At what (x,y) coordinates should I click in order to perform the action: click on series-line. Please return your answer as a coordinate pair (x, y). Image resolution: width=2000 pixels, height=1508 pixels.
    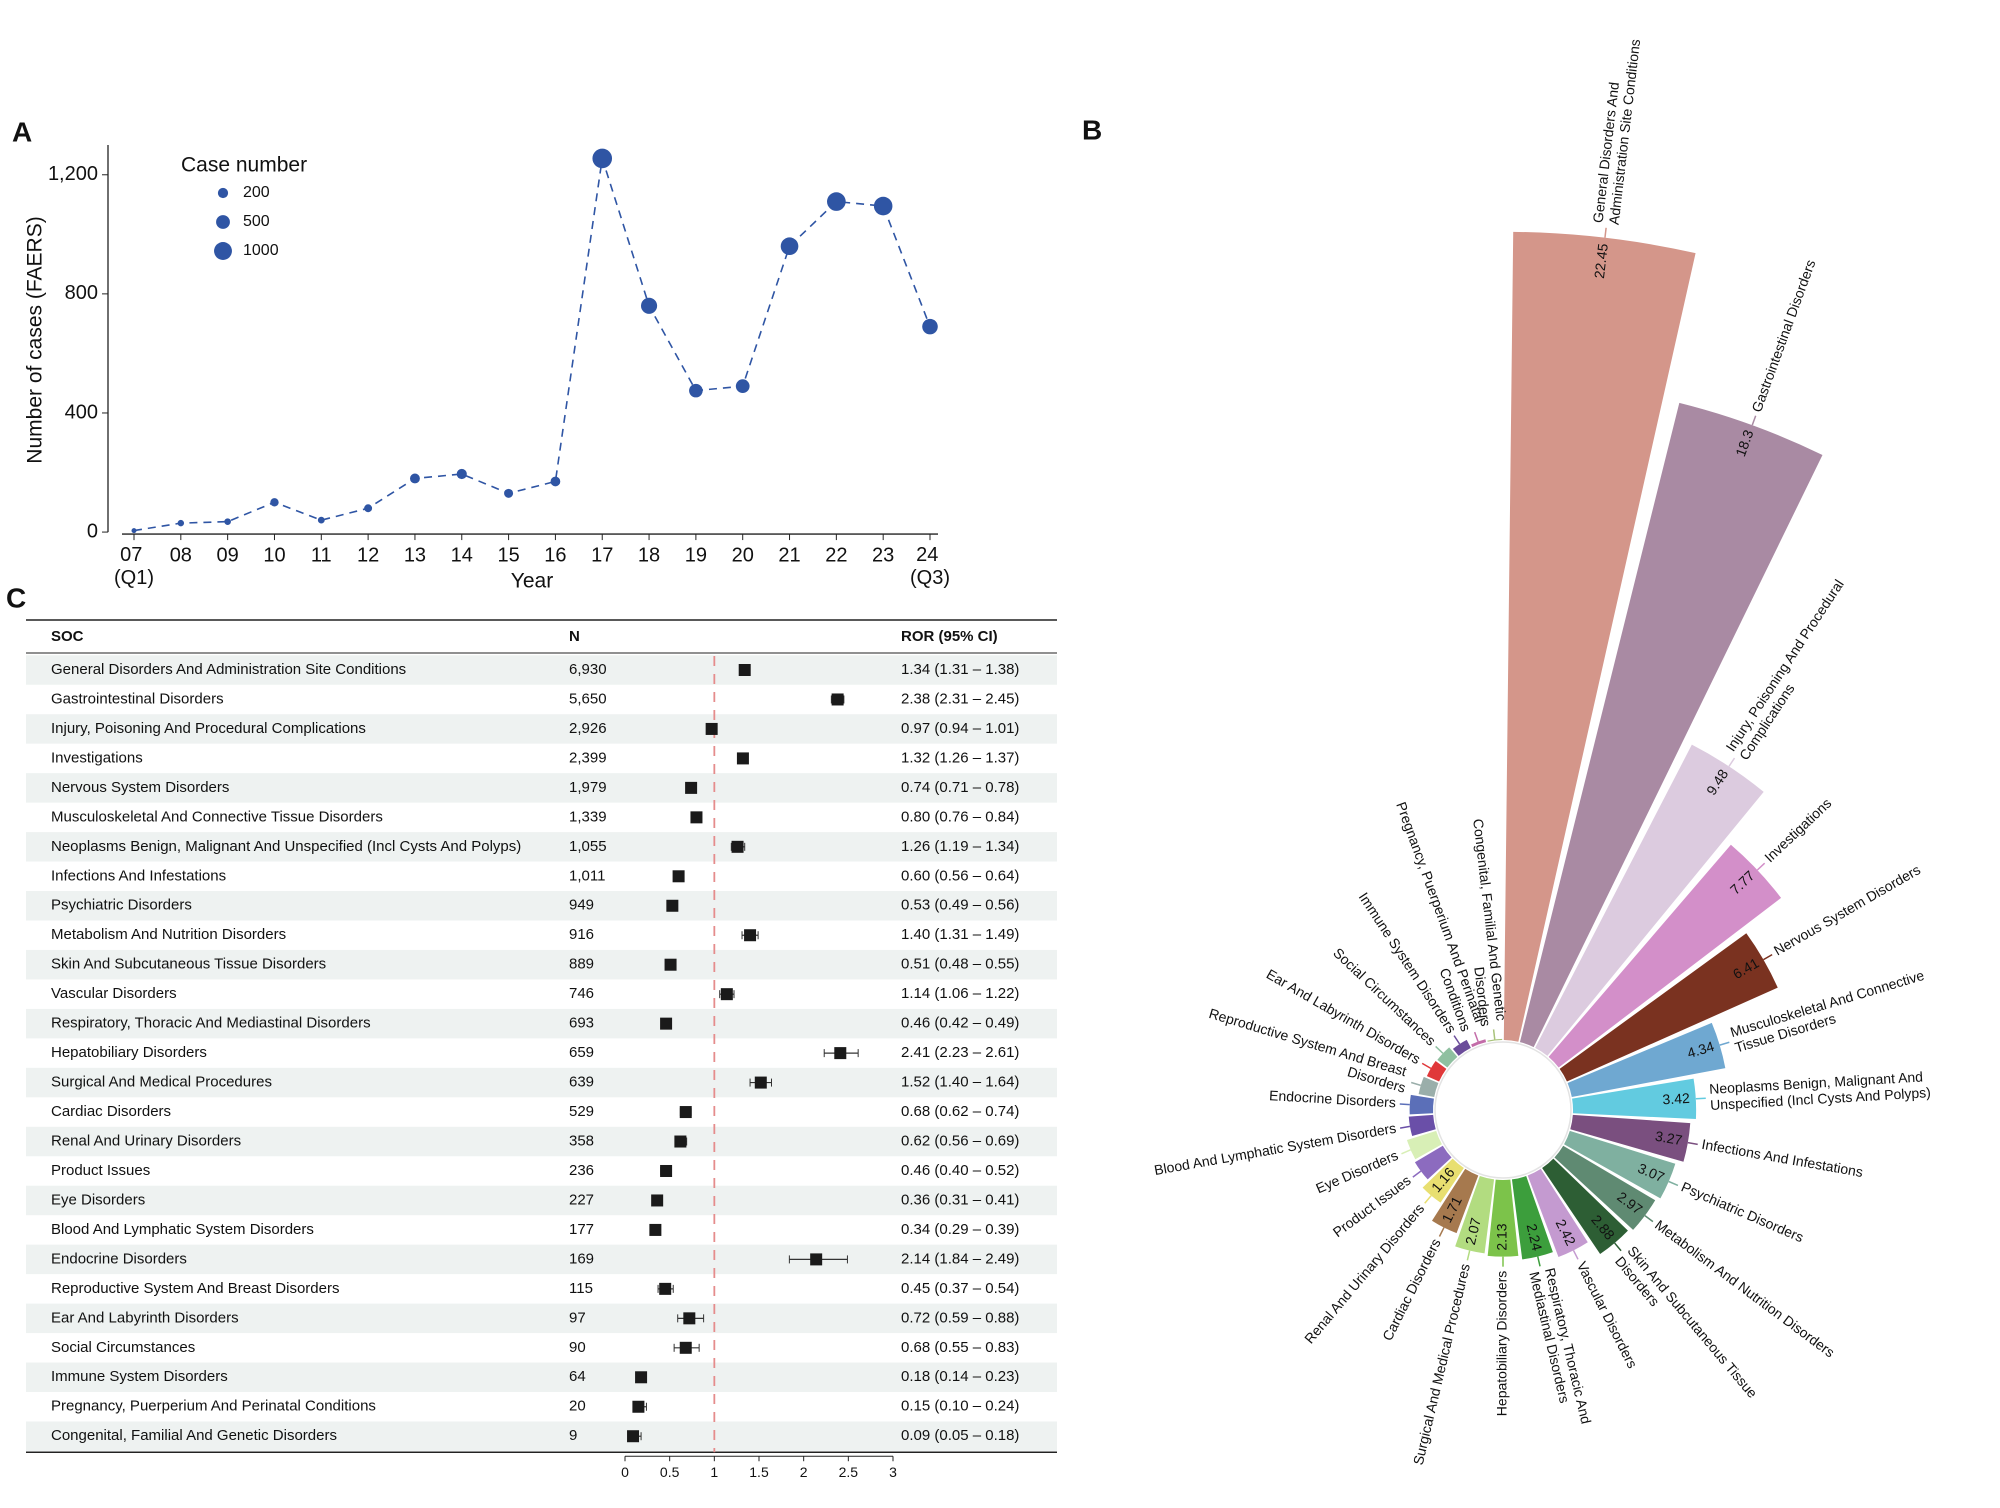
    Looking at the image, I should click on (532, 345).